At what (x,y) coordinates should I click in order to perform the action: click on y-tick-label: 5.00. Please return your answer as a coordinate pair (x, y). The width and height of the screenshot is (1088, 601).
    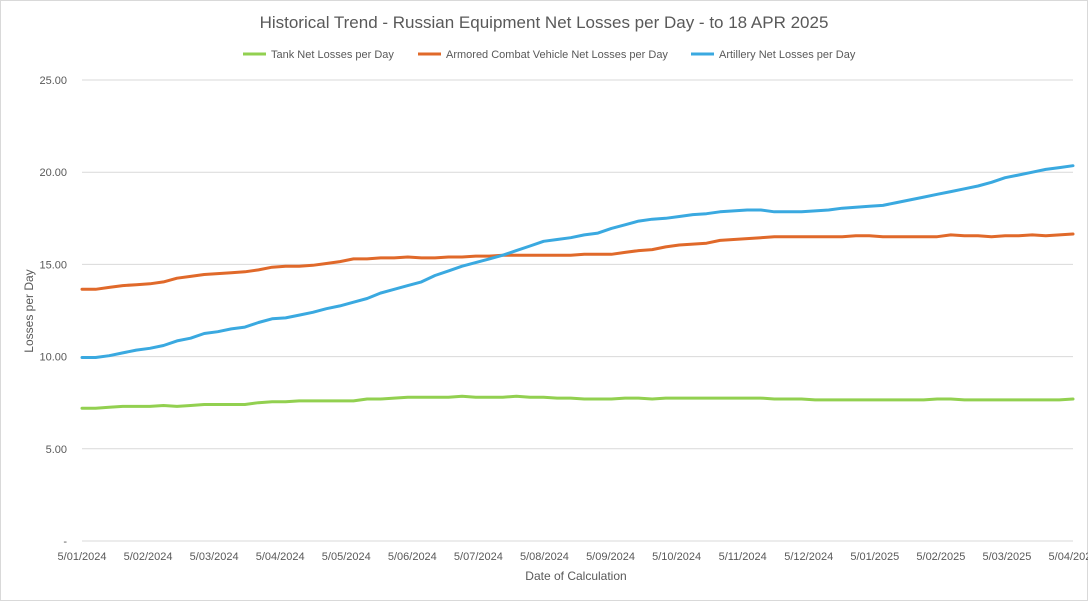
    Looking at the image, I should click on (56, 450).